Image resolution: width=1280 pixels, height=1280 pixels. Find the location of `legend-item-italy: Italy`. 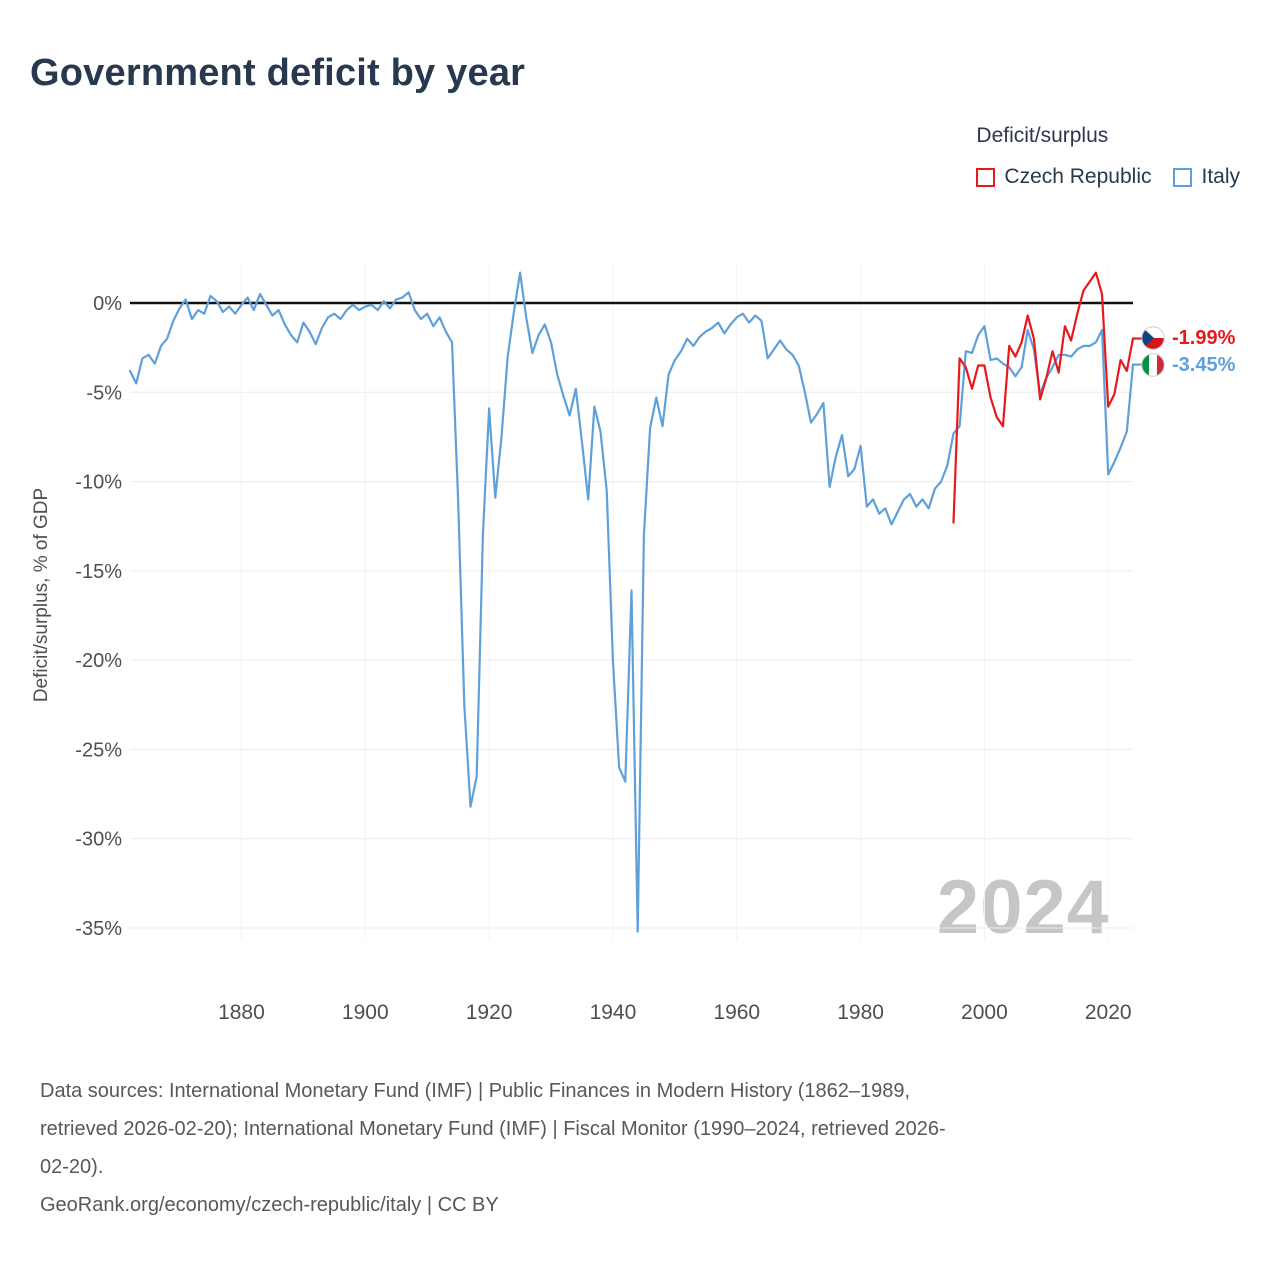

legend-item-italy: Italy is located at coordinates (1206, 177).